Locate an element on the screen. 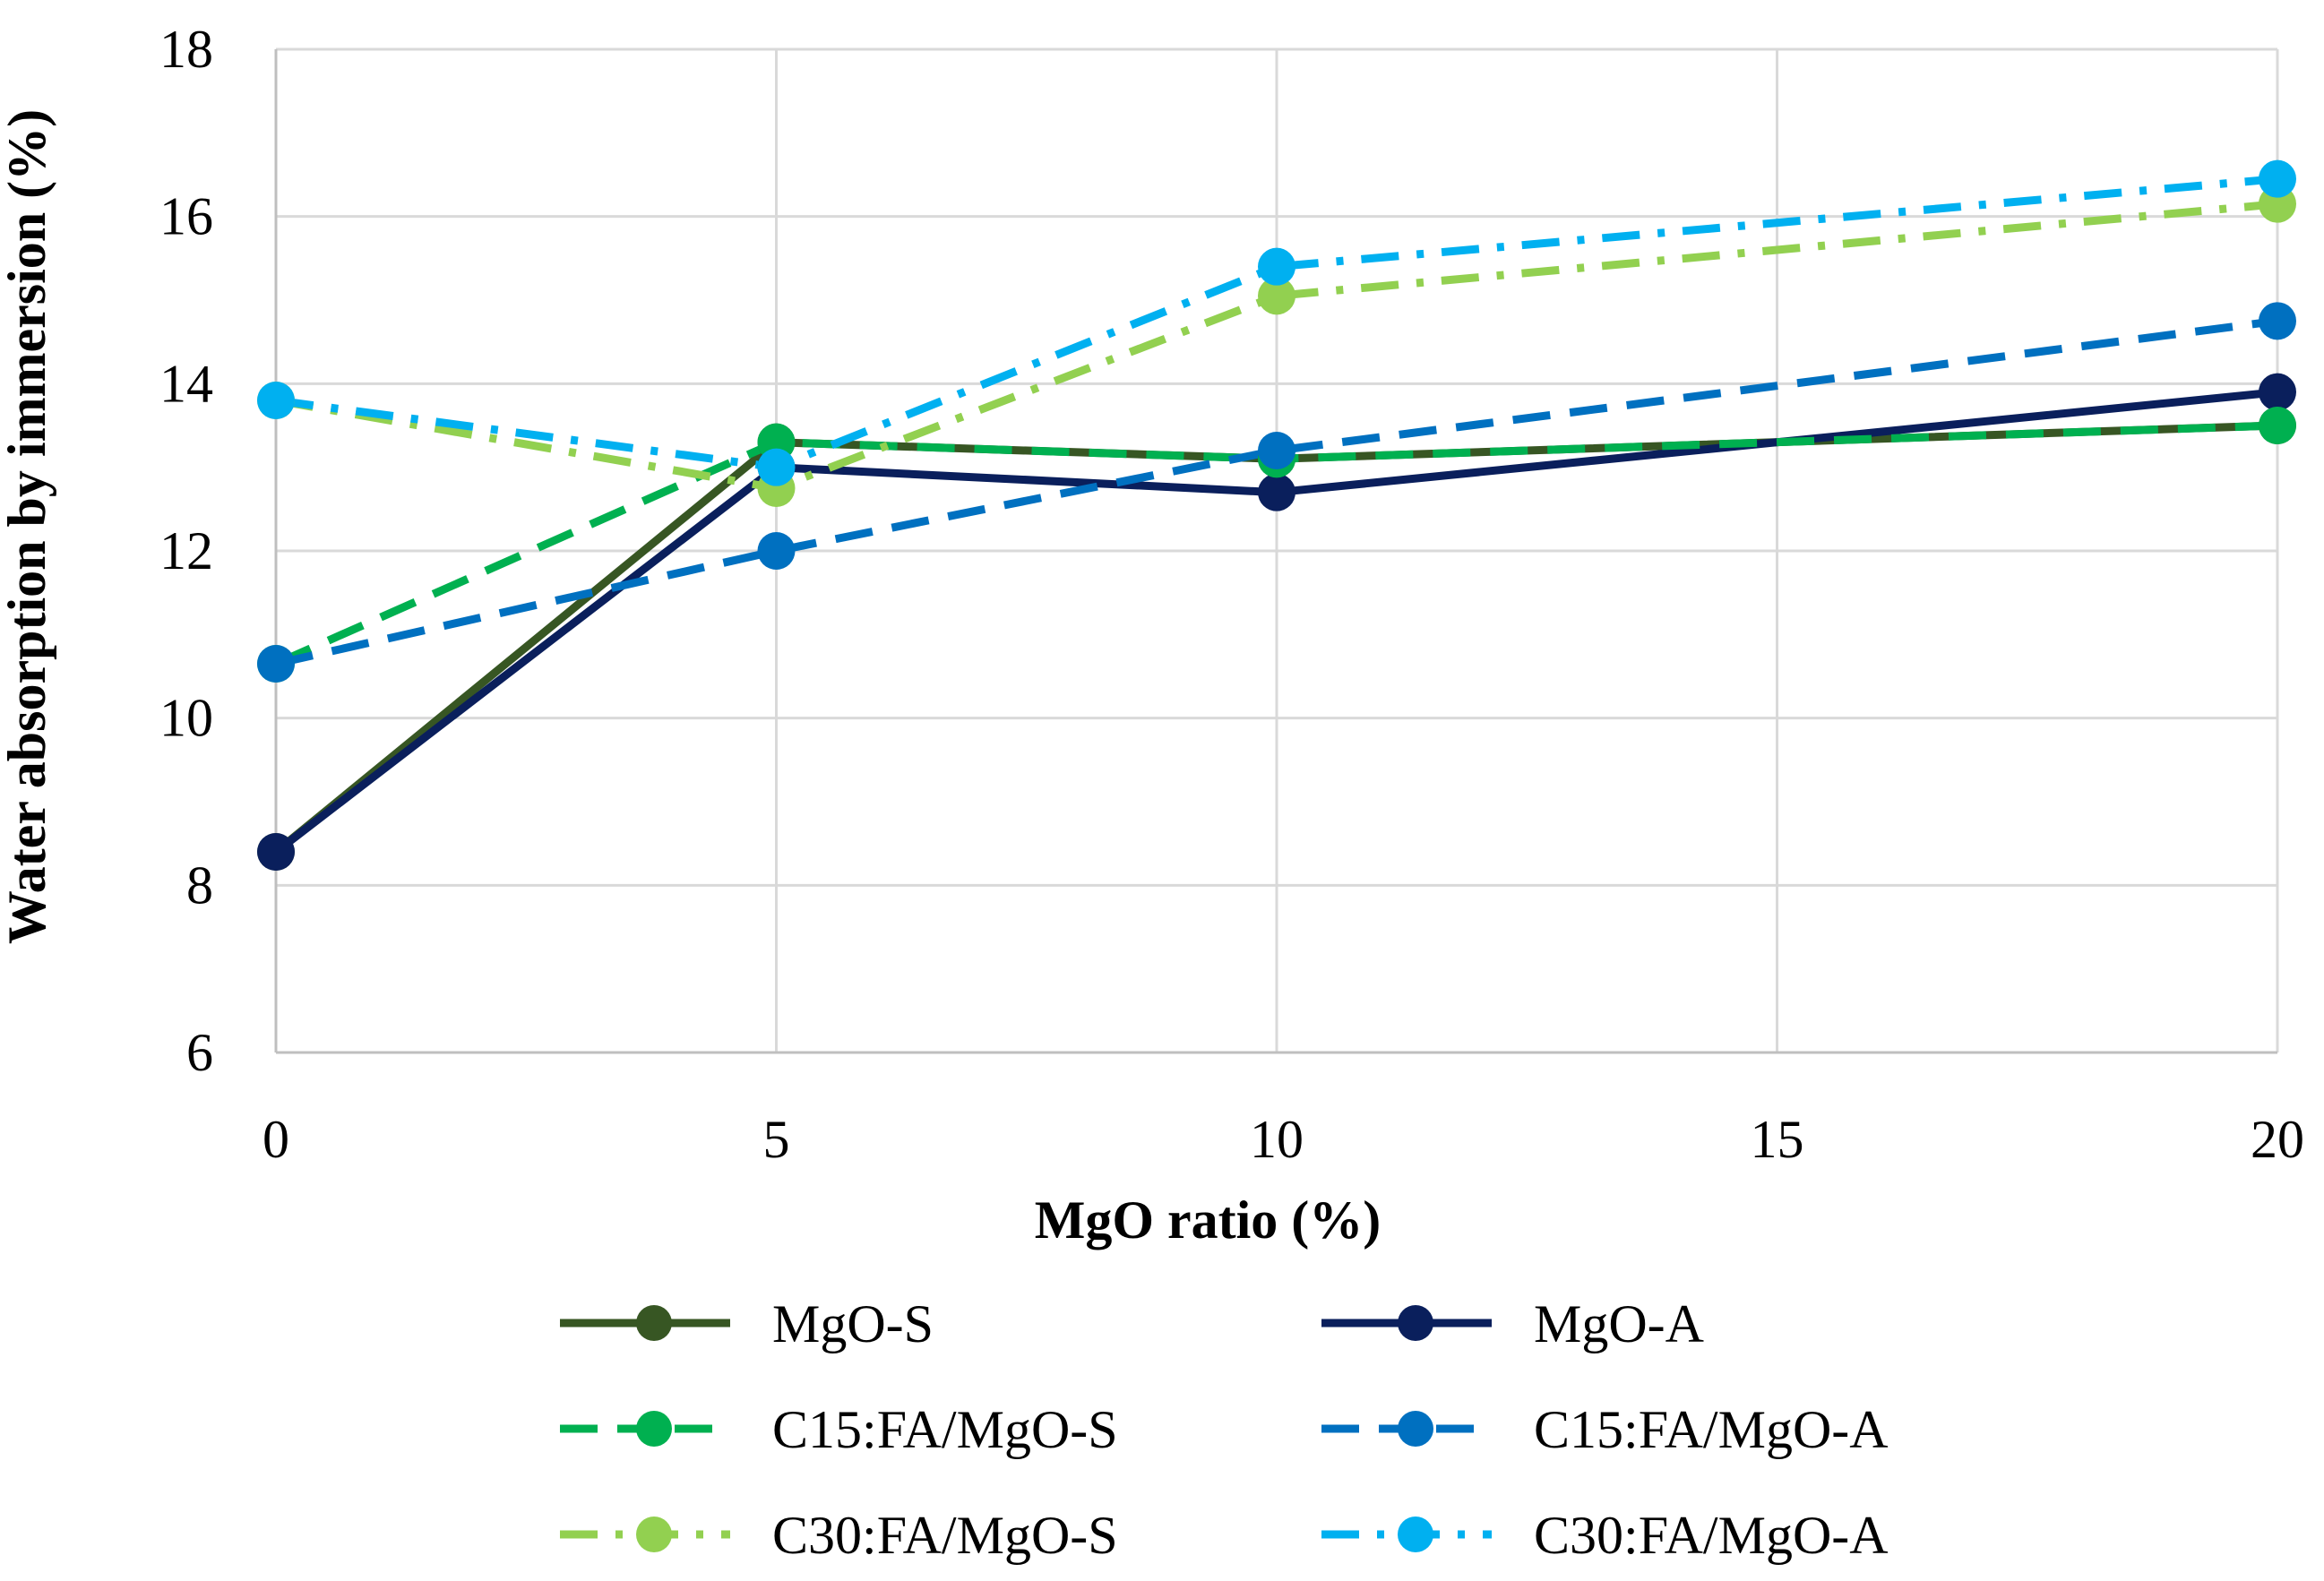 The image size is (2324, 1581). legend-label: C30:FA/MgO-A is located at coordinates (1711, 1535).